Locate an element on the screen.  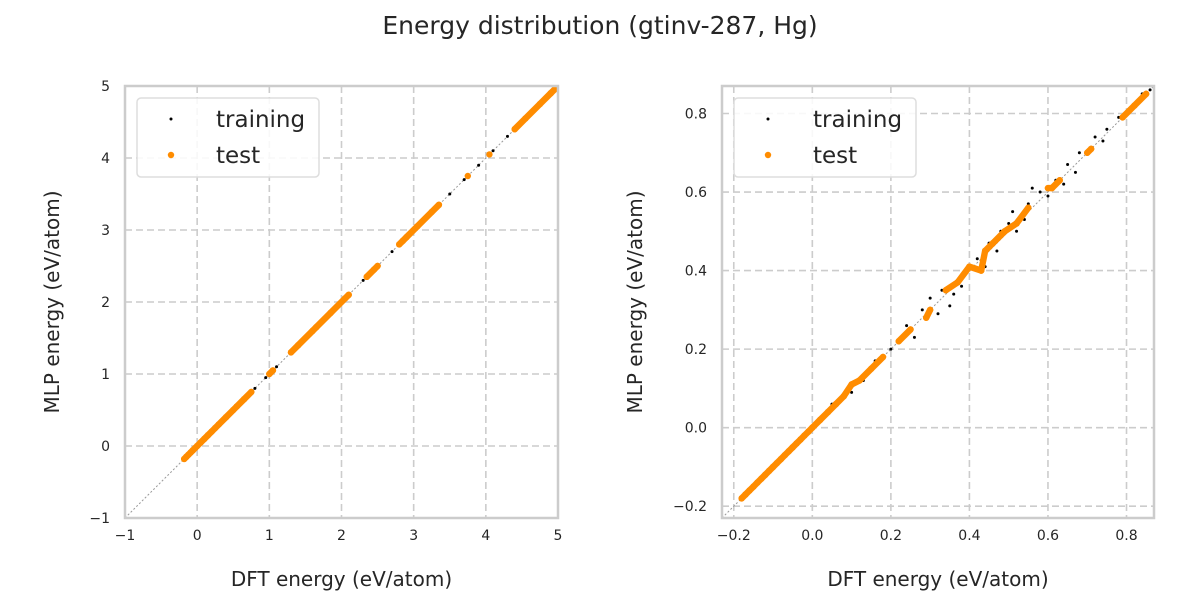
x-tick-label: 0.0 is located at coordinates (812, 536).